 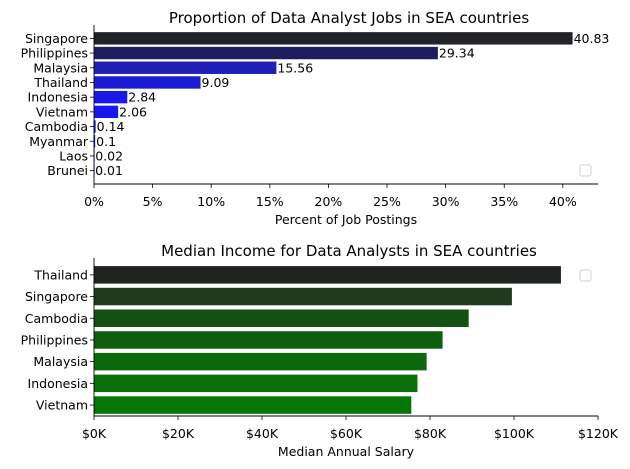 What do you see at coordinates (111, 126) in the screenshot?
I see `data-label: 0.14` at bounding box center [111, 126].